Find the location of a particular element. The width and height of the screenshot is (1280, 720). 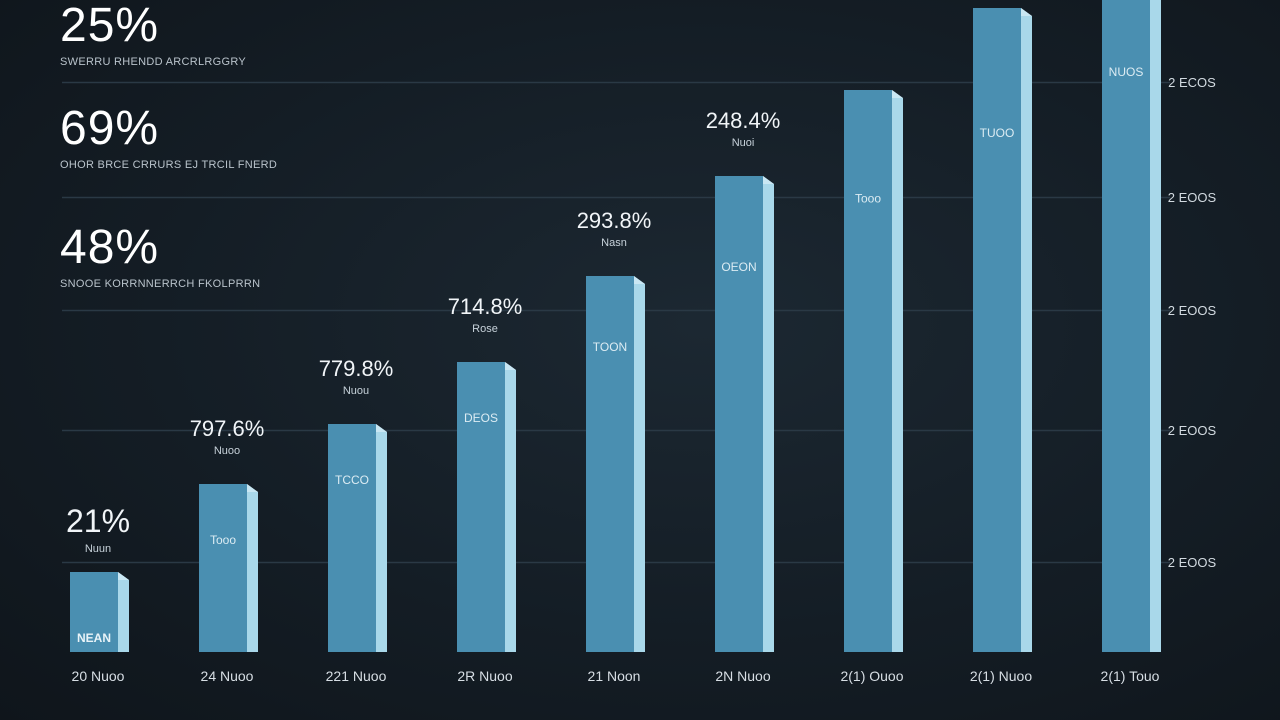

bar-inner-label: OEON is located at coordinates (738, 267).